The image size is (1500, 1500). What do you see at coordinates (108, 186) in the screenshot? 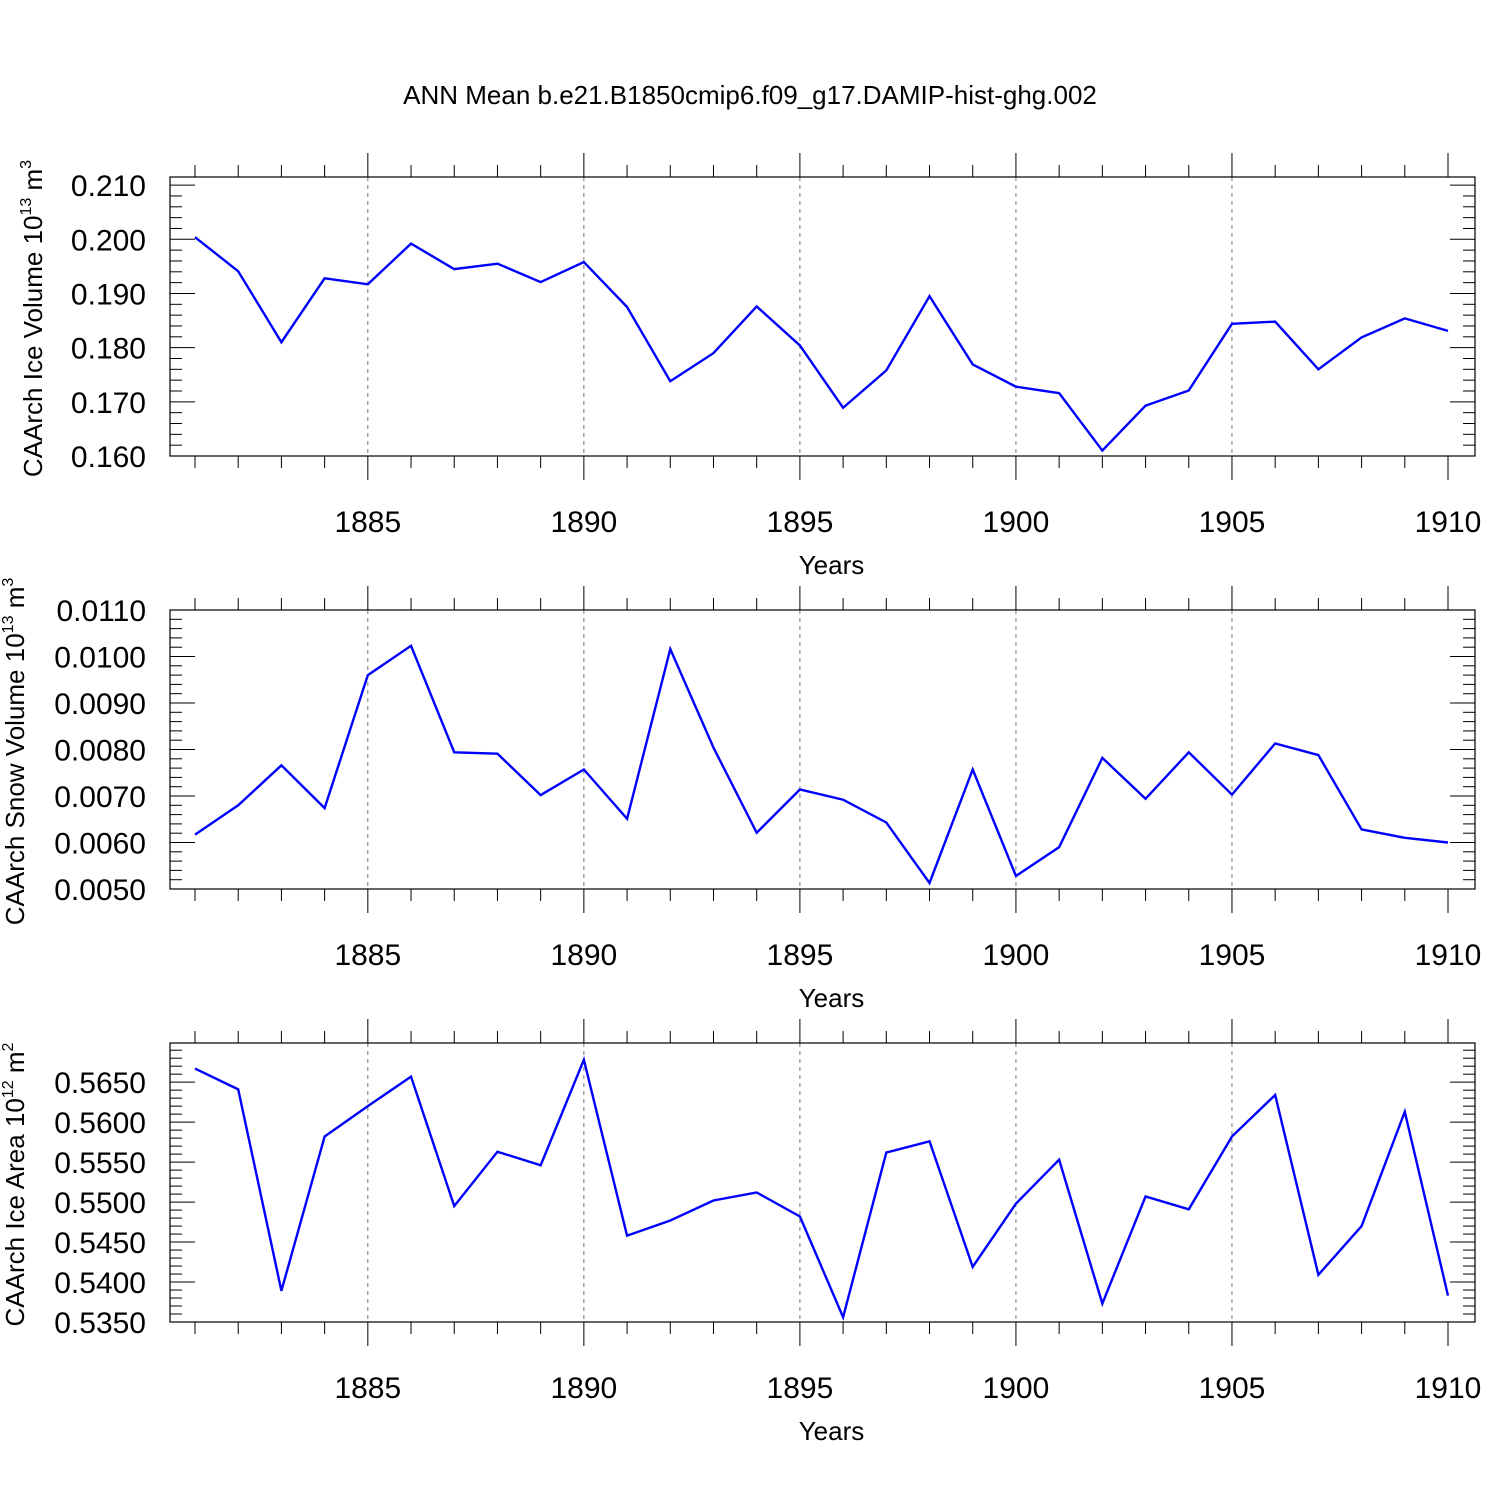
I see `y-tick-label: 0.210` at bounding box center [108, 186].